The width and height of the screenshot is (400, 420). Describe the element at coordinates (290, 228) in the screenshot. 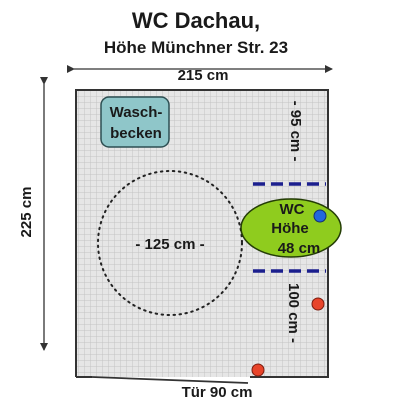

I see `toilet-label-line2: Höhe` at that location.